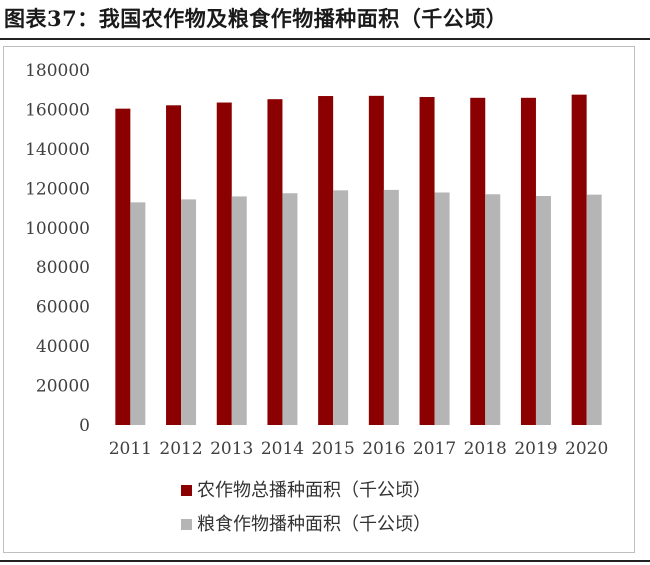  I want to click on y-tick-label: 140000, so click(57, 150).